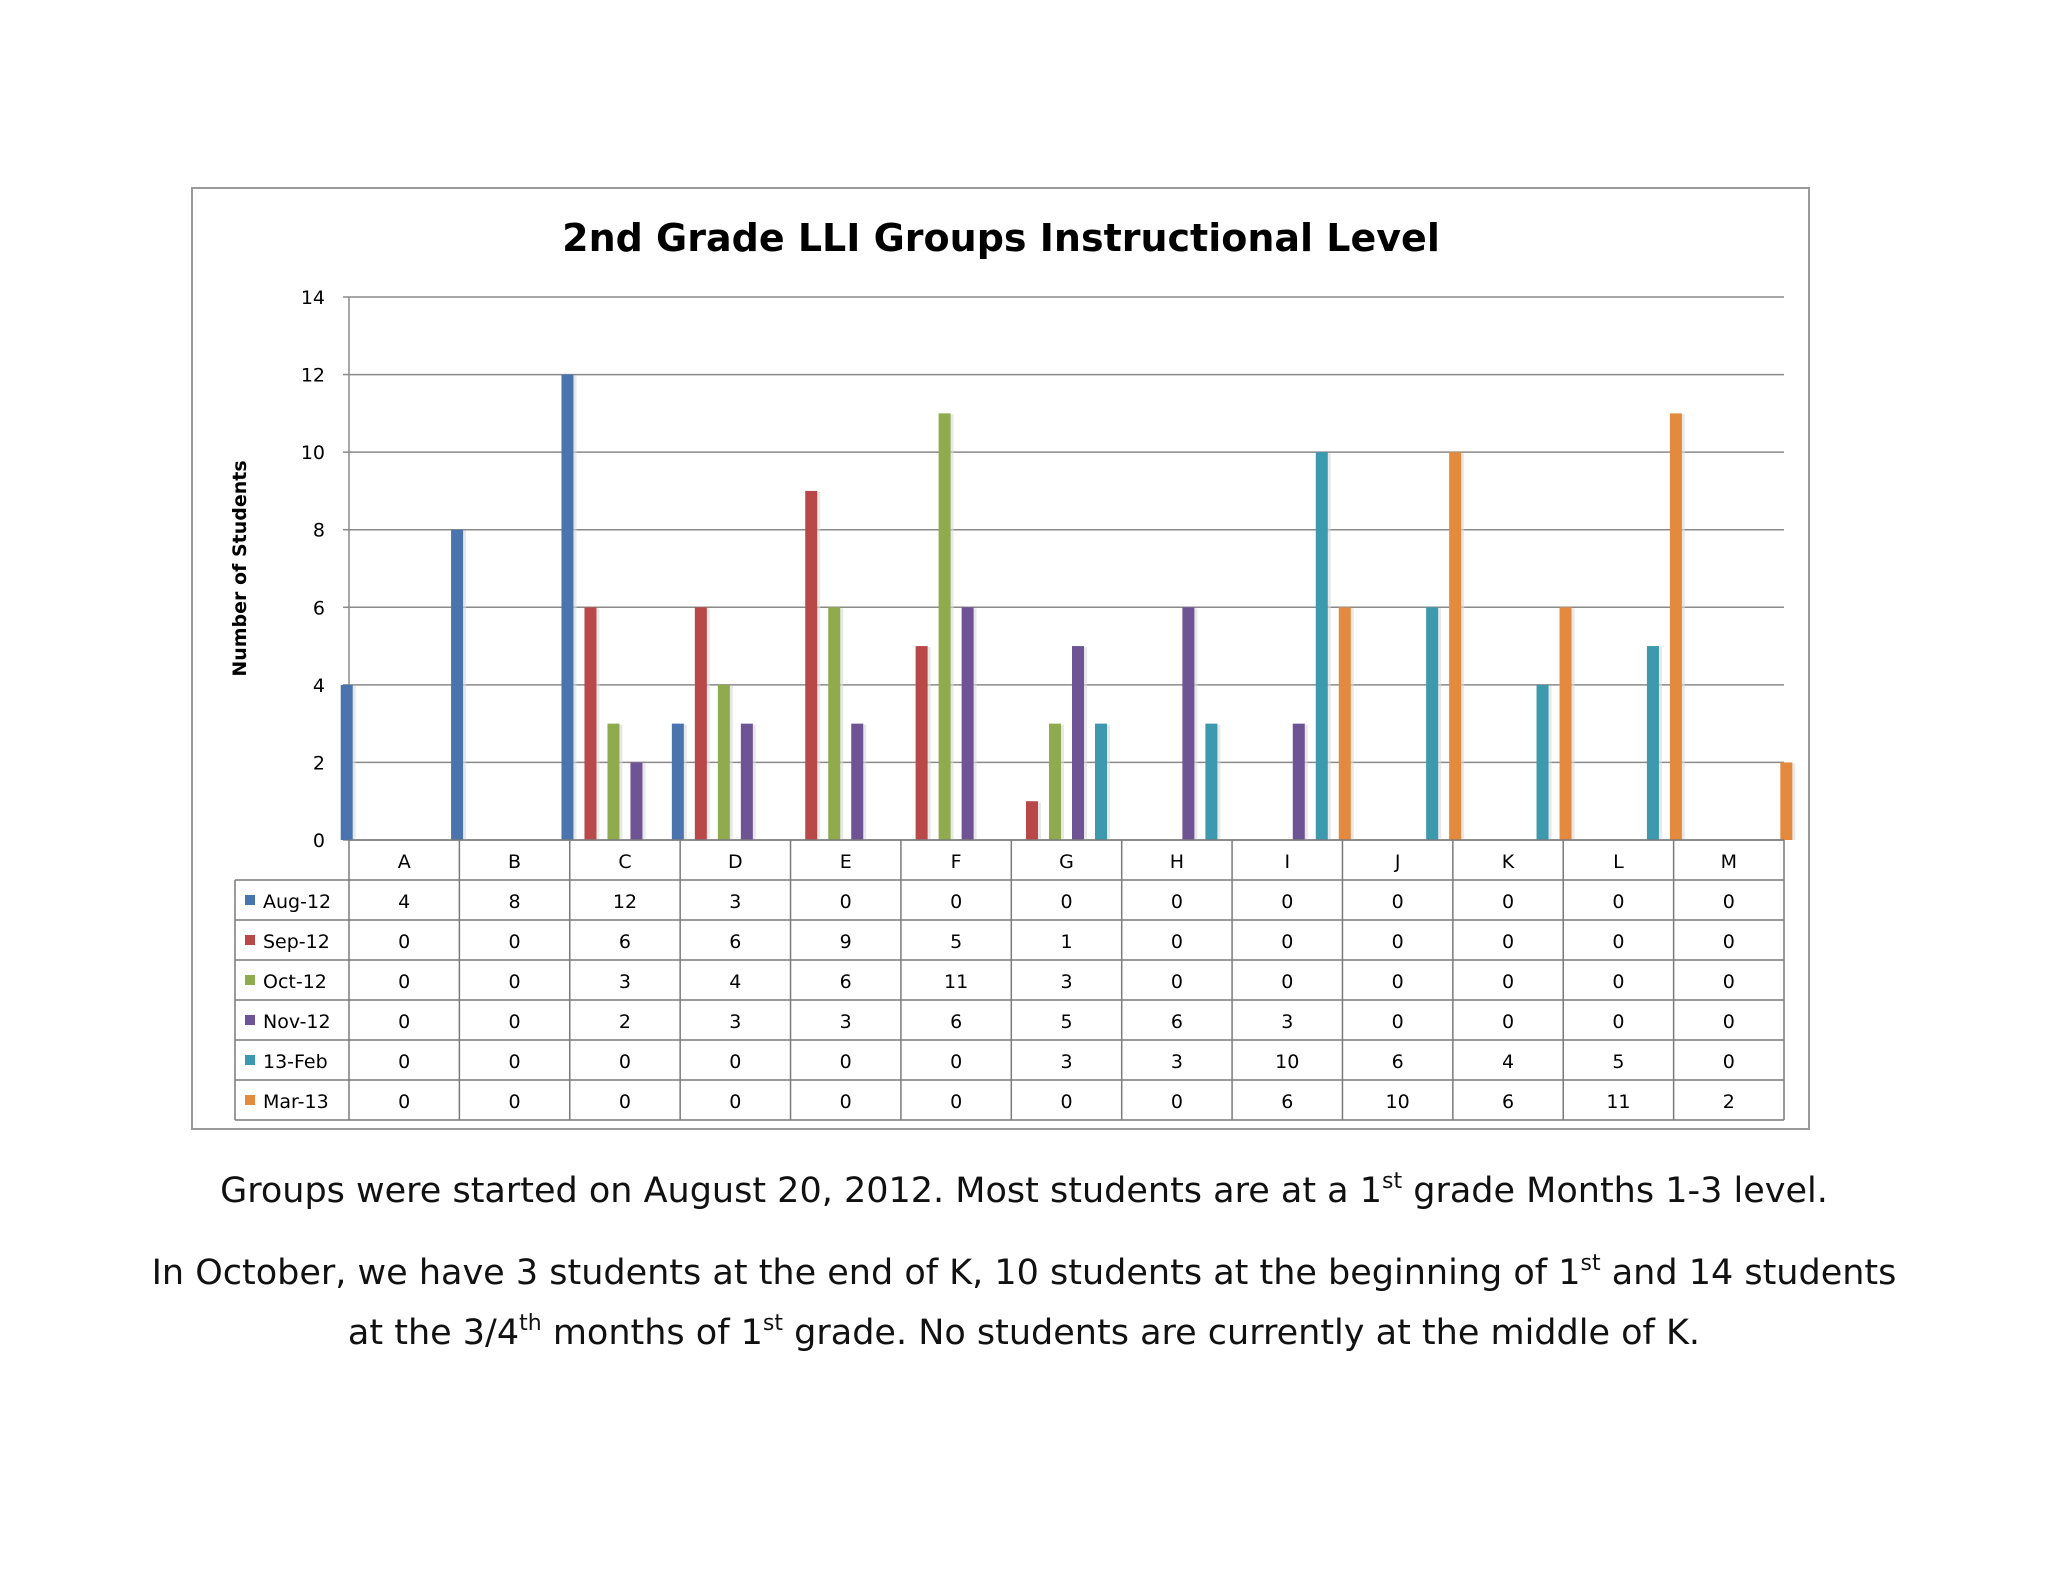  Describe the element at coordinates (296, 1102) in the screenshot. I see `legend-label: Mar-13` at that location.